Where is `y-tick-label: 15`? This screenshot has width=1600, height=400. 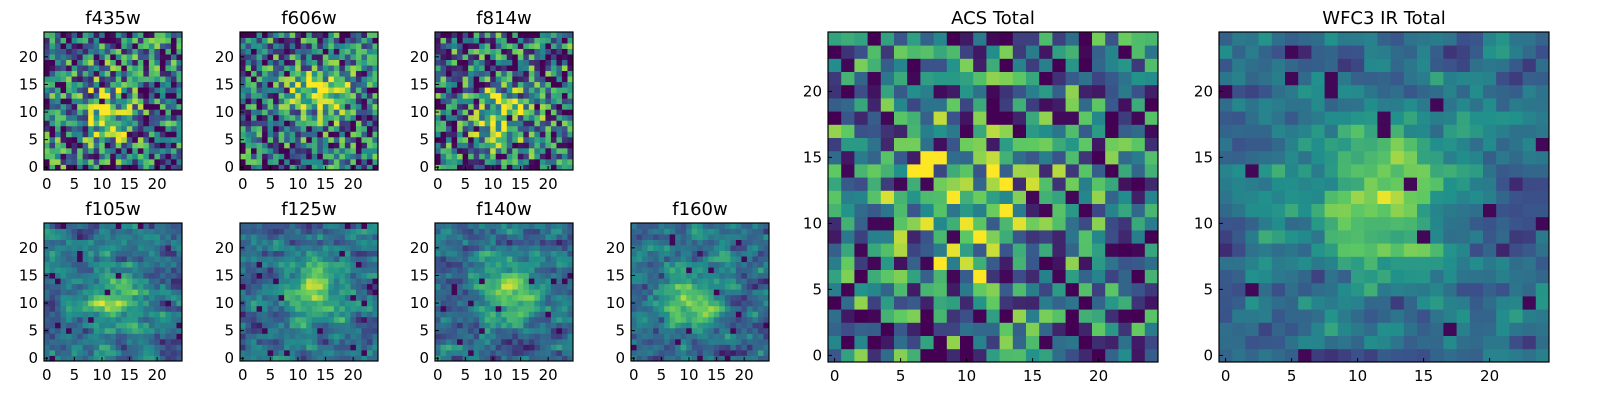
y-tick-label: 15 is located at coordinates (224, 275).